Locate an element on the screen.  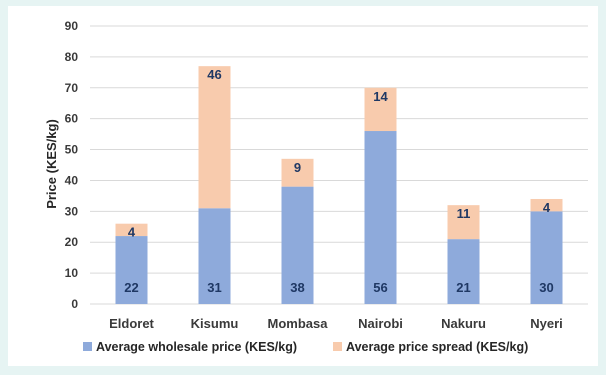
y-axis-ticks: 0 10 20 30 40 50 60 70 80 90 is located at coordinates (72, 165).